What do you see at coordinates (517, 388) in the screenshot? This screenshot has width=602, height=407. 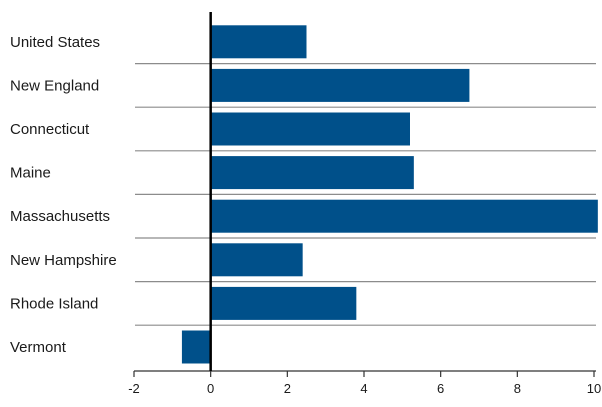 I see `x-tick-label: 8` at bounding box center [517, 388].